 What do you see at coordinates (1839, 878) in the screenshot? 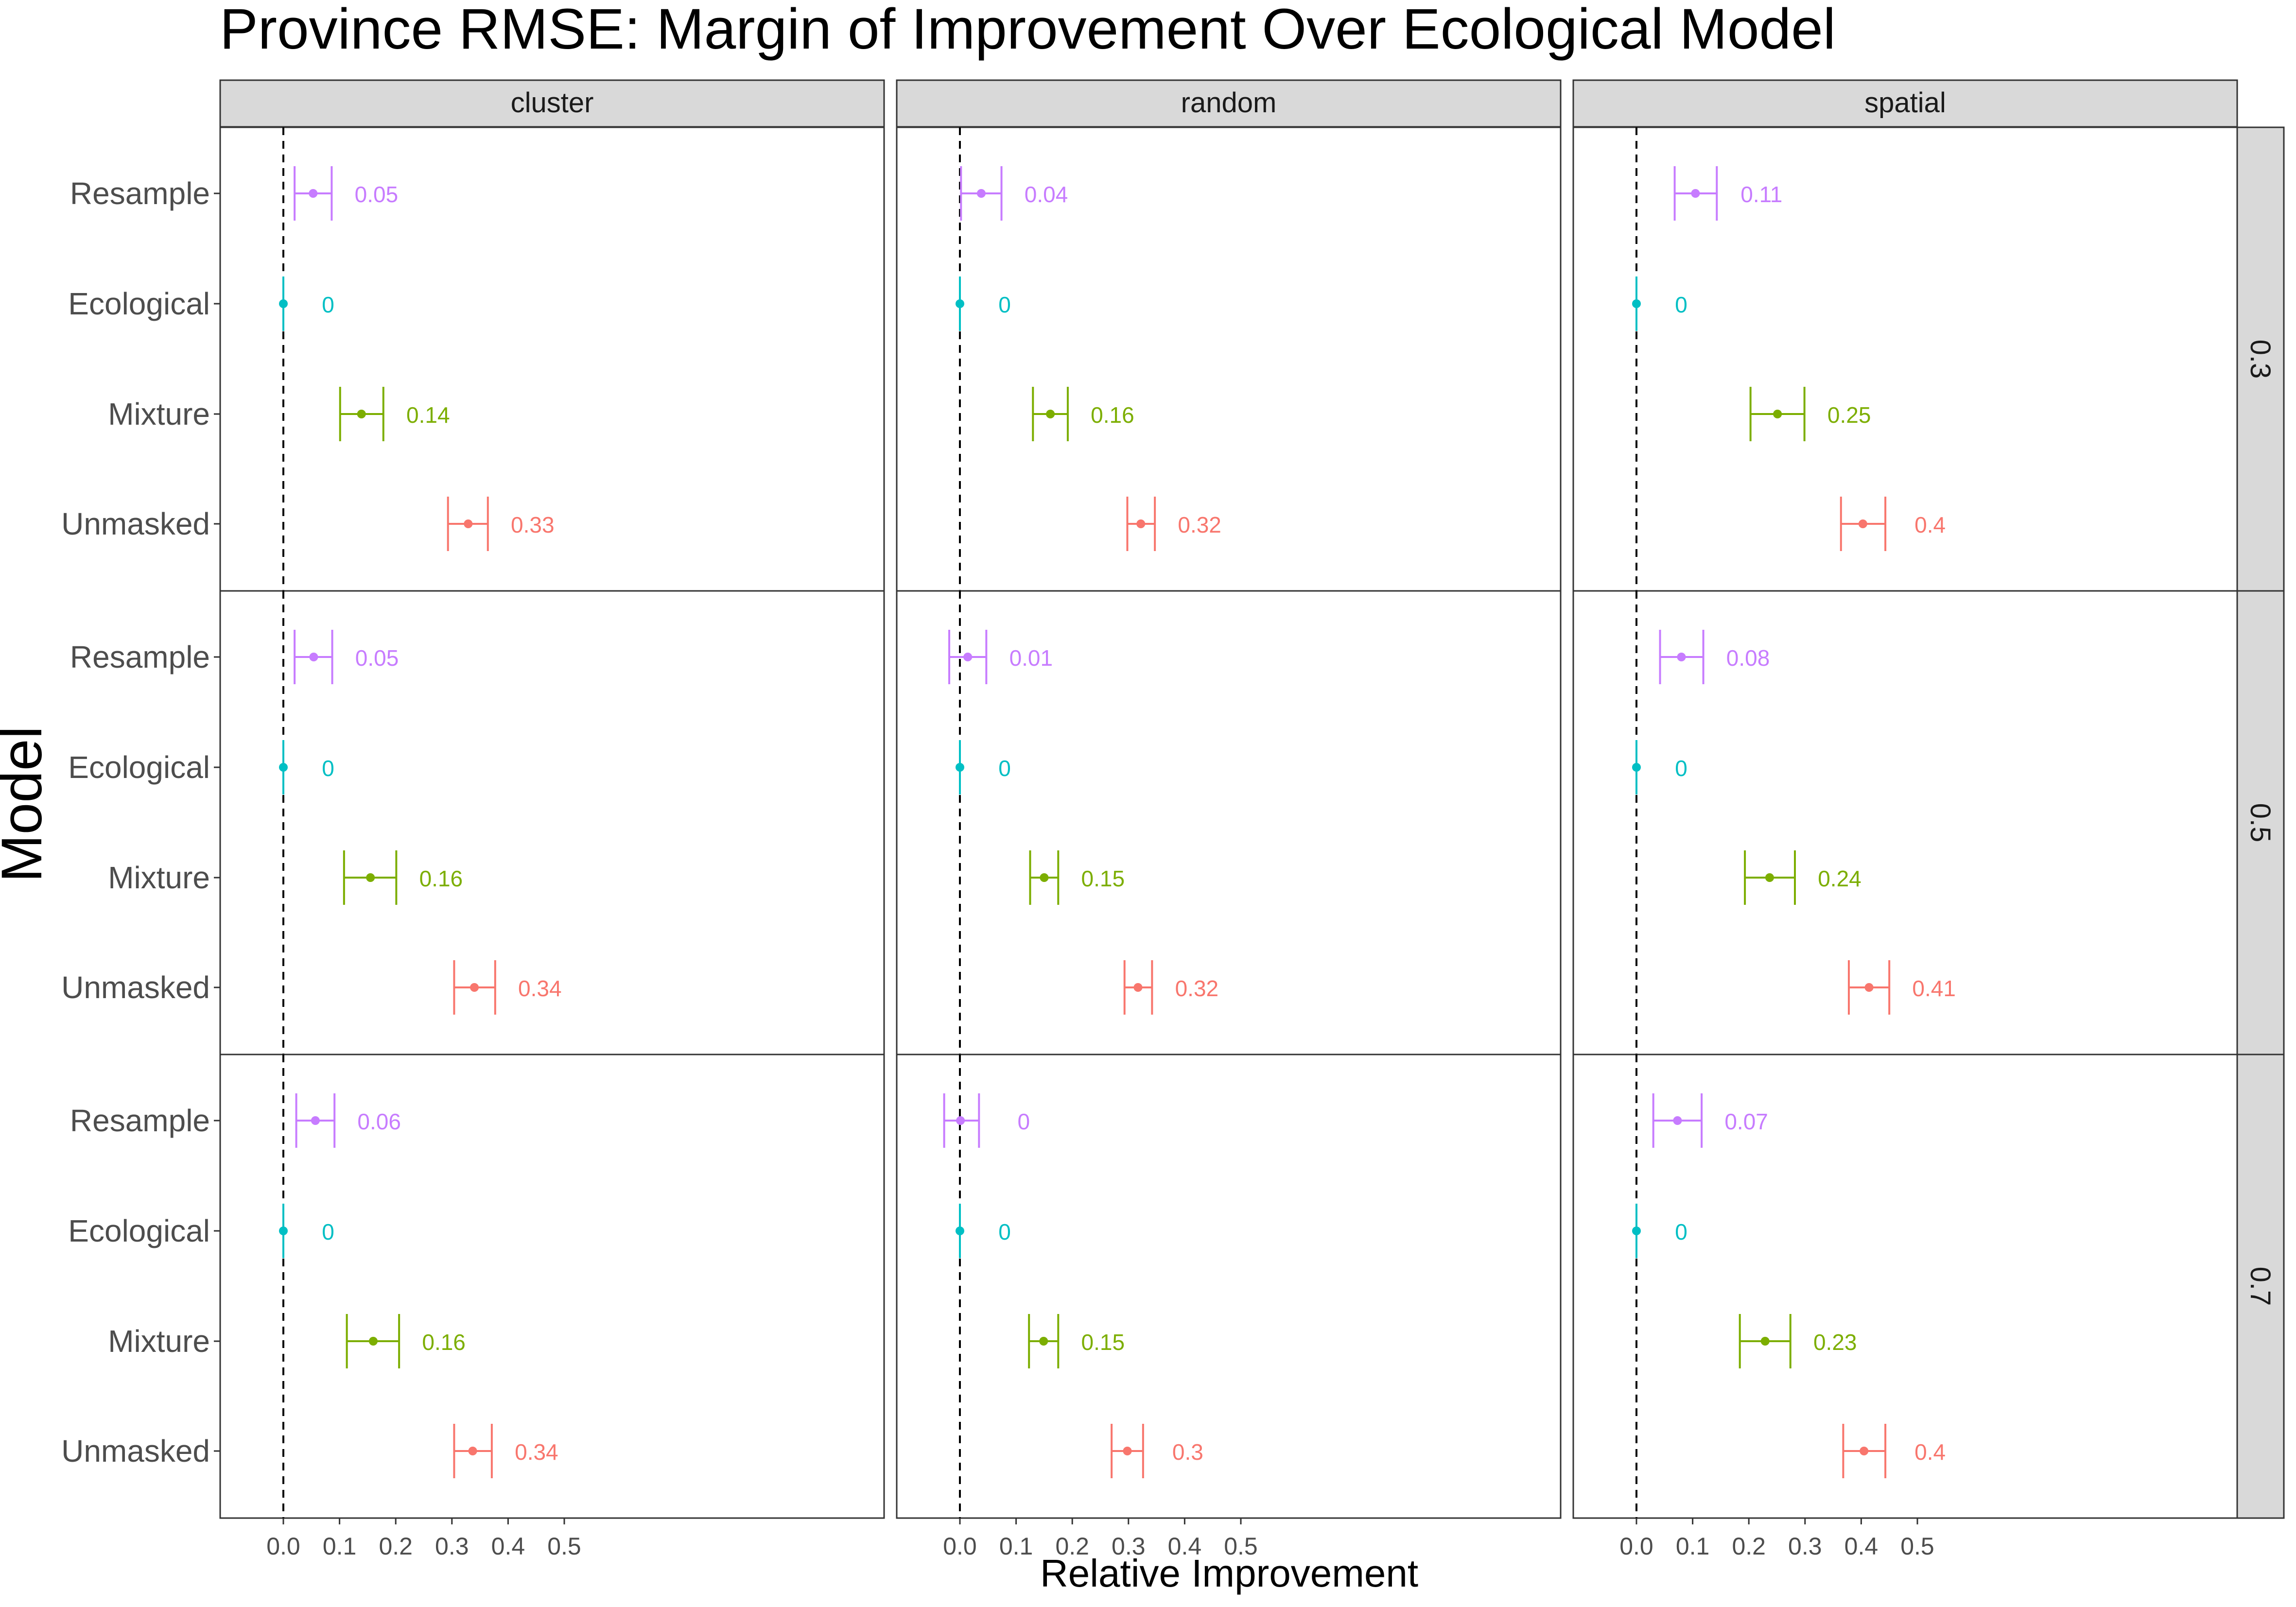
I see `data-label-mixture: 0.24` at bounding box center [1839, 878].